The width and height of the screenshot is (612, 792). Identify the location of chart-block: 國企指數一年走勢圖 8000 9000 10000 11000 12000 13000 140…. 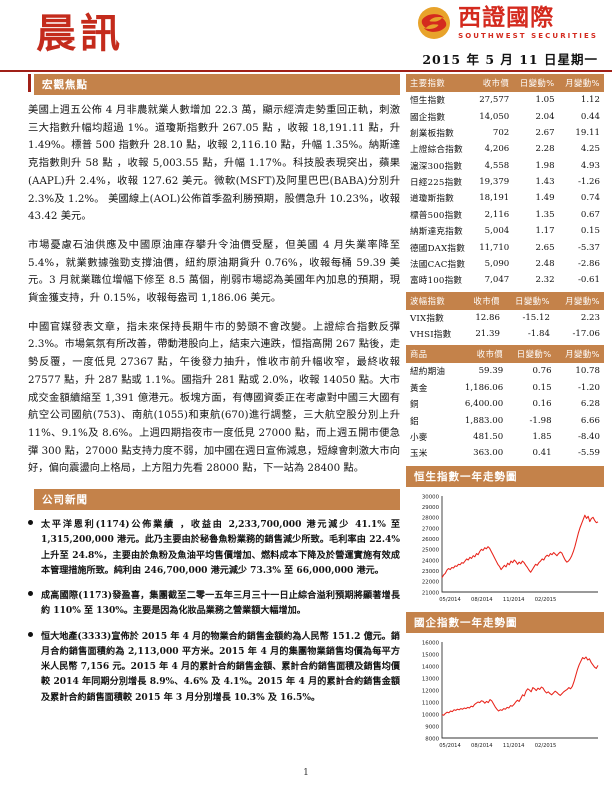
(505, 682).